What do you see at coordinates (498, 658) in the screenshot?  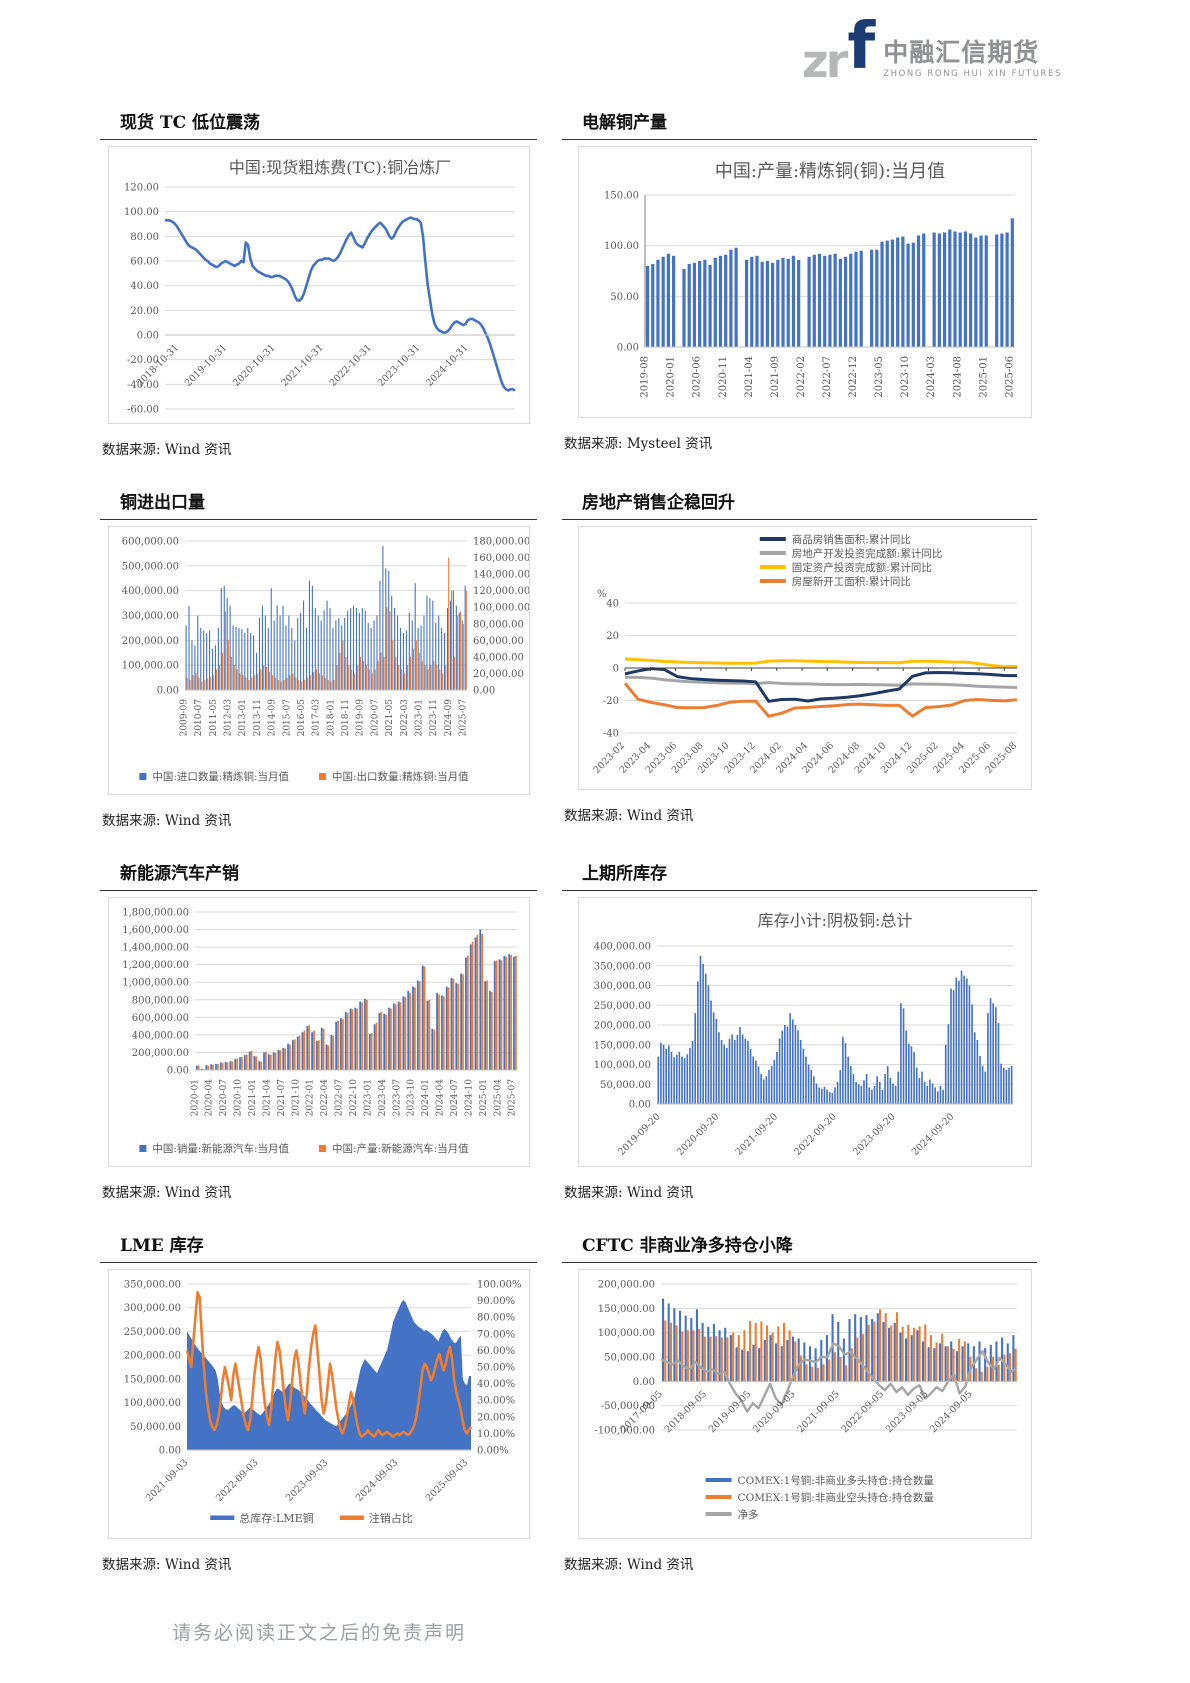 I see `svg-text: 40,000.00` at bounding box center [498, 658].